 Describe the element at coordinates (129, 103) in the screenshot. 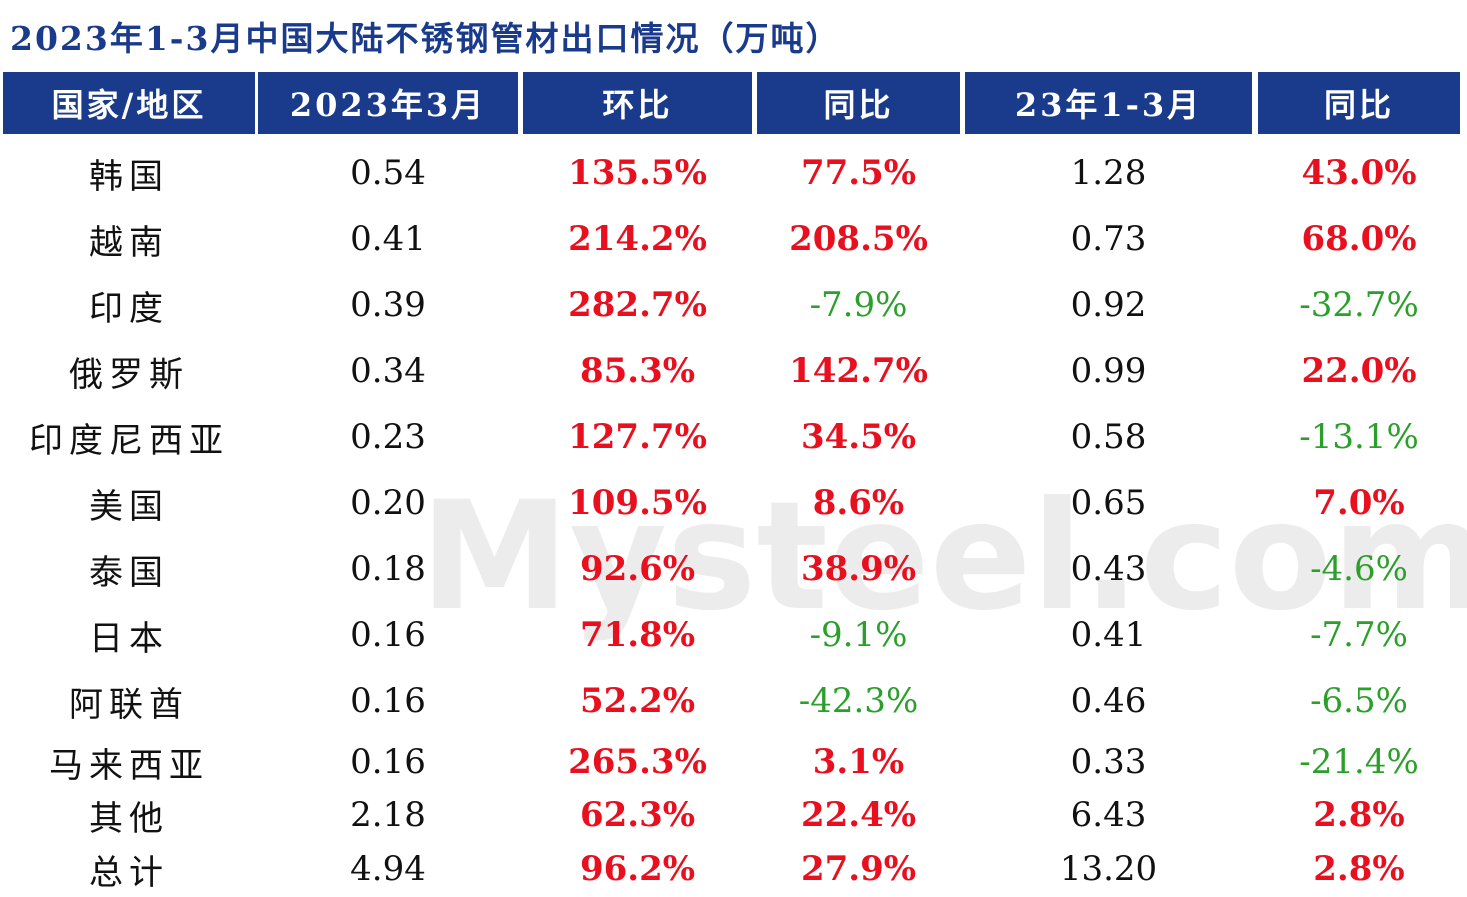

I see `header-cell: 国家/地区` at that location.